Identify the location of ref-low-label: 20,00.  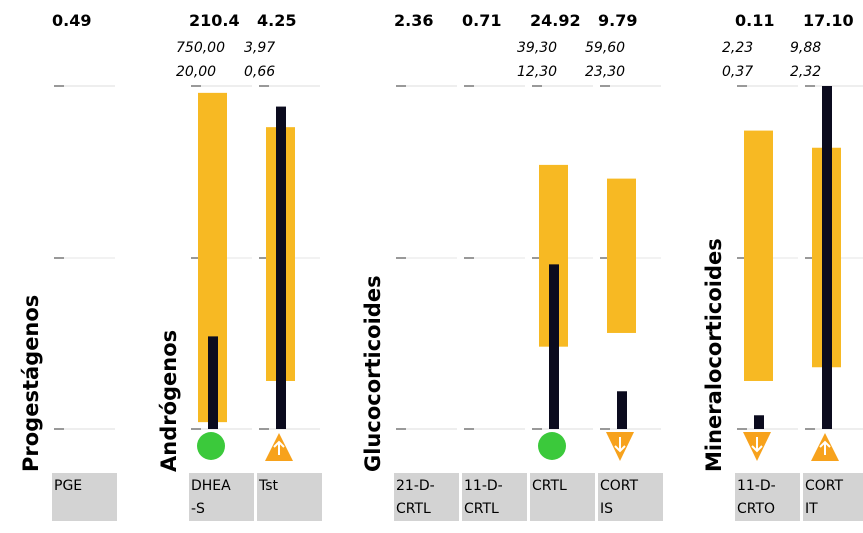
(196, 72).